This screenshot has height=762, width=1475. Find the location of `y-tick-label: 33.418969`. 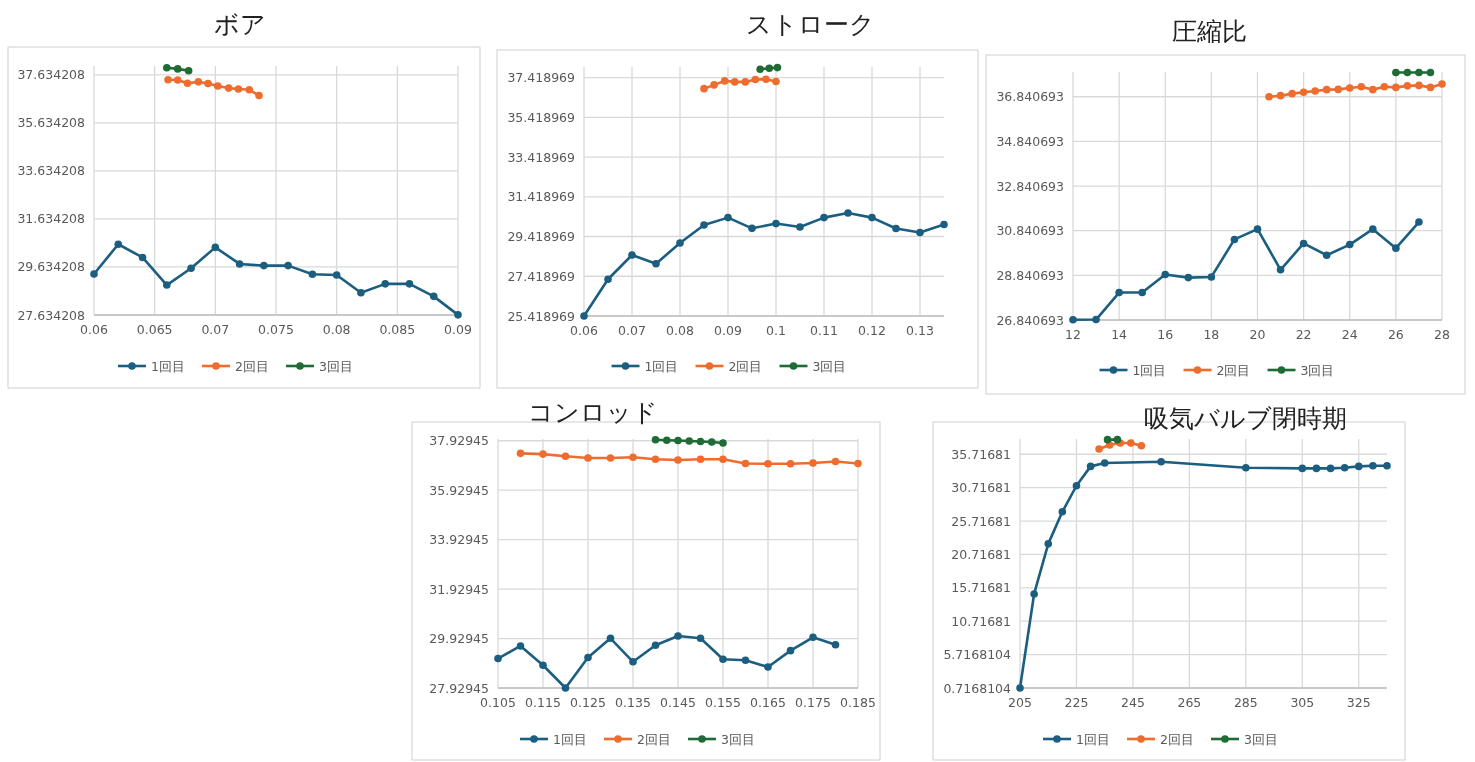

y-tick-label: 33.418969 is located at coordinates (541, 157).